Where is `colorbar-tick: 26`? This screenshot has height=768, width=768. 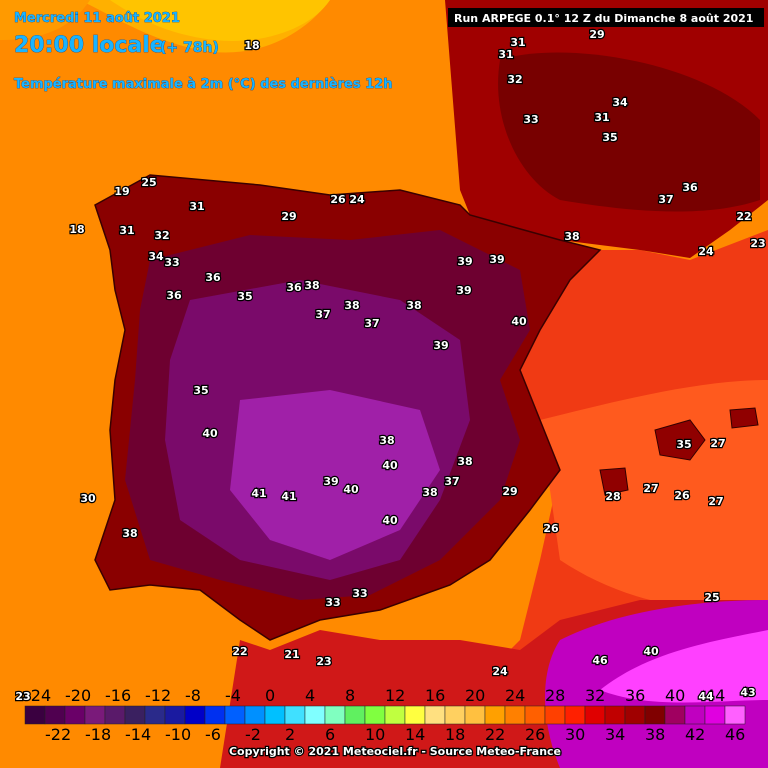 colorbar-tick: 26 is located at coordinates (535, 734).